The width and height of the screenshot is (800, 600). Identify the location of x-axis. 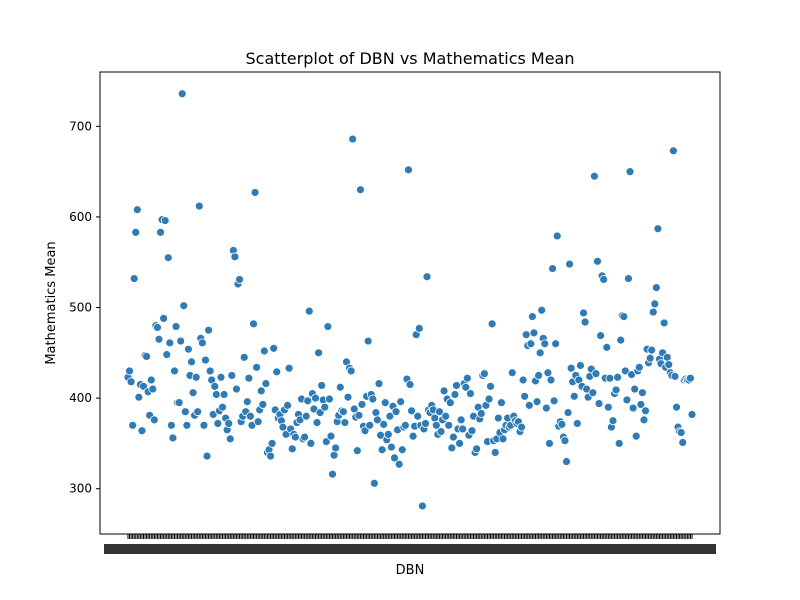
(410, 544).